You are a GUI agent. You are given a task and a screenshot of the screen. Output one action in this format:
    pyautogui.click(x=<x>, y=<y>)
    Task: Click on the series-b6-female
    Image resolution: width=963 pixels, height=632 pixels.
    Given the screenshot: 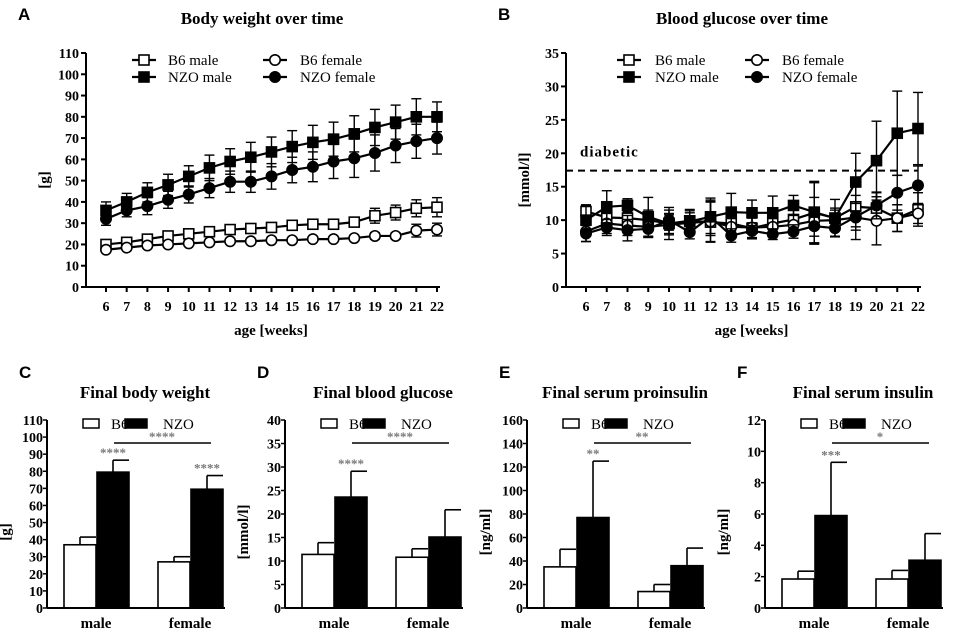 What is the action you would take?
    pyautogui.click(x=271, y=239)
    